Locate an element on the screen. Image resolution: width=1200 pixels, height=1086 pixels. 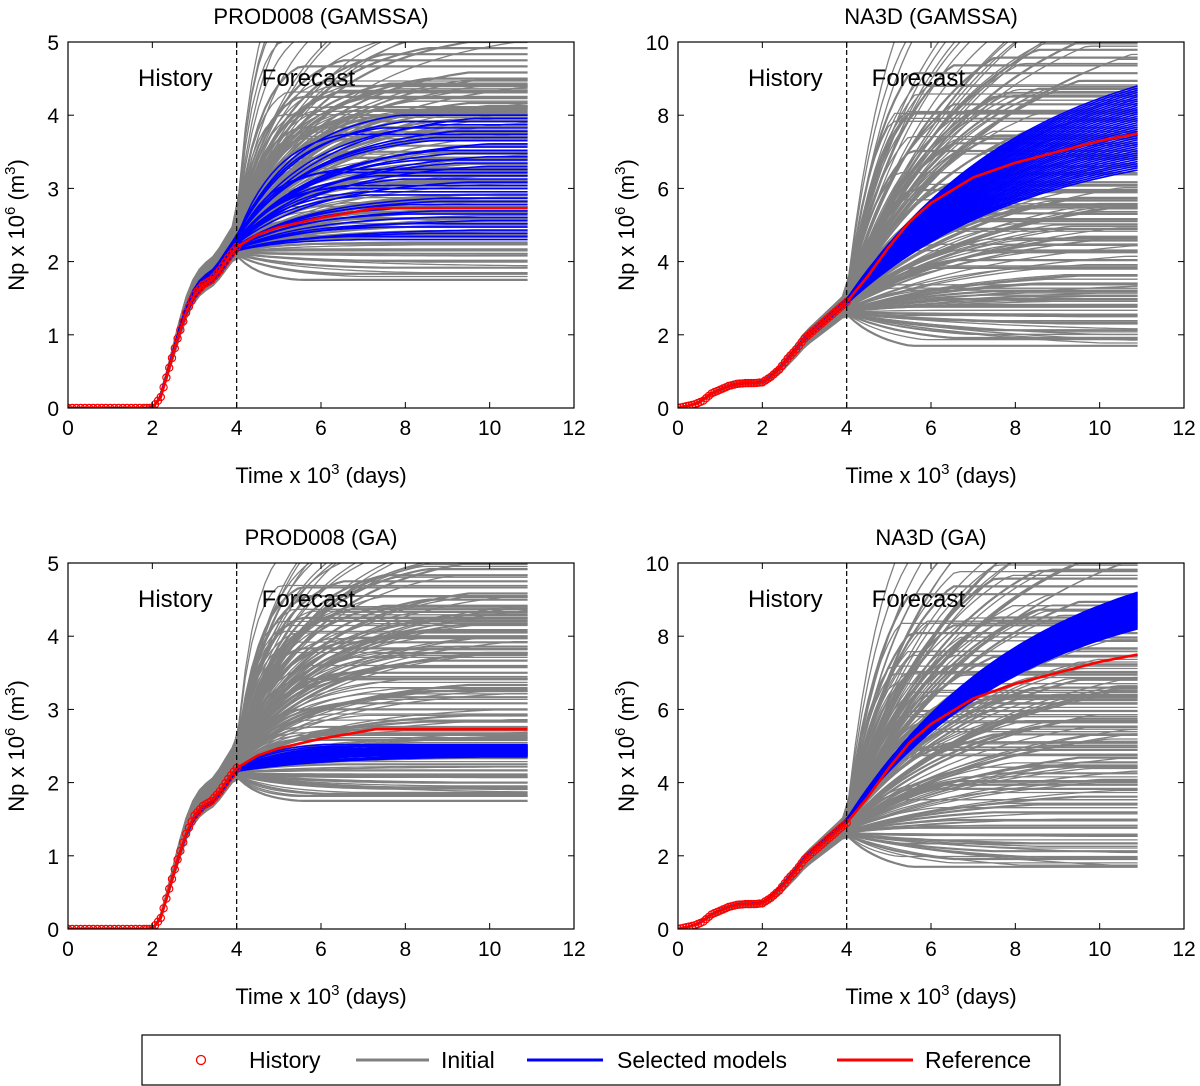
x-tick-label: 2 is located at coordinates (762, 428).